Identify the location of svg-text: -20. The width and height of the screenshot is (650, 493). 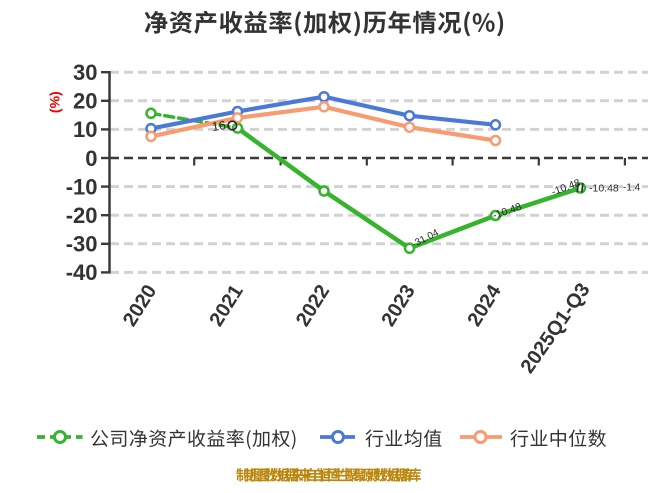
(82, 215).